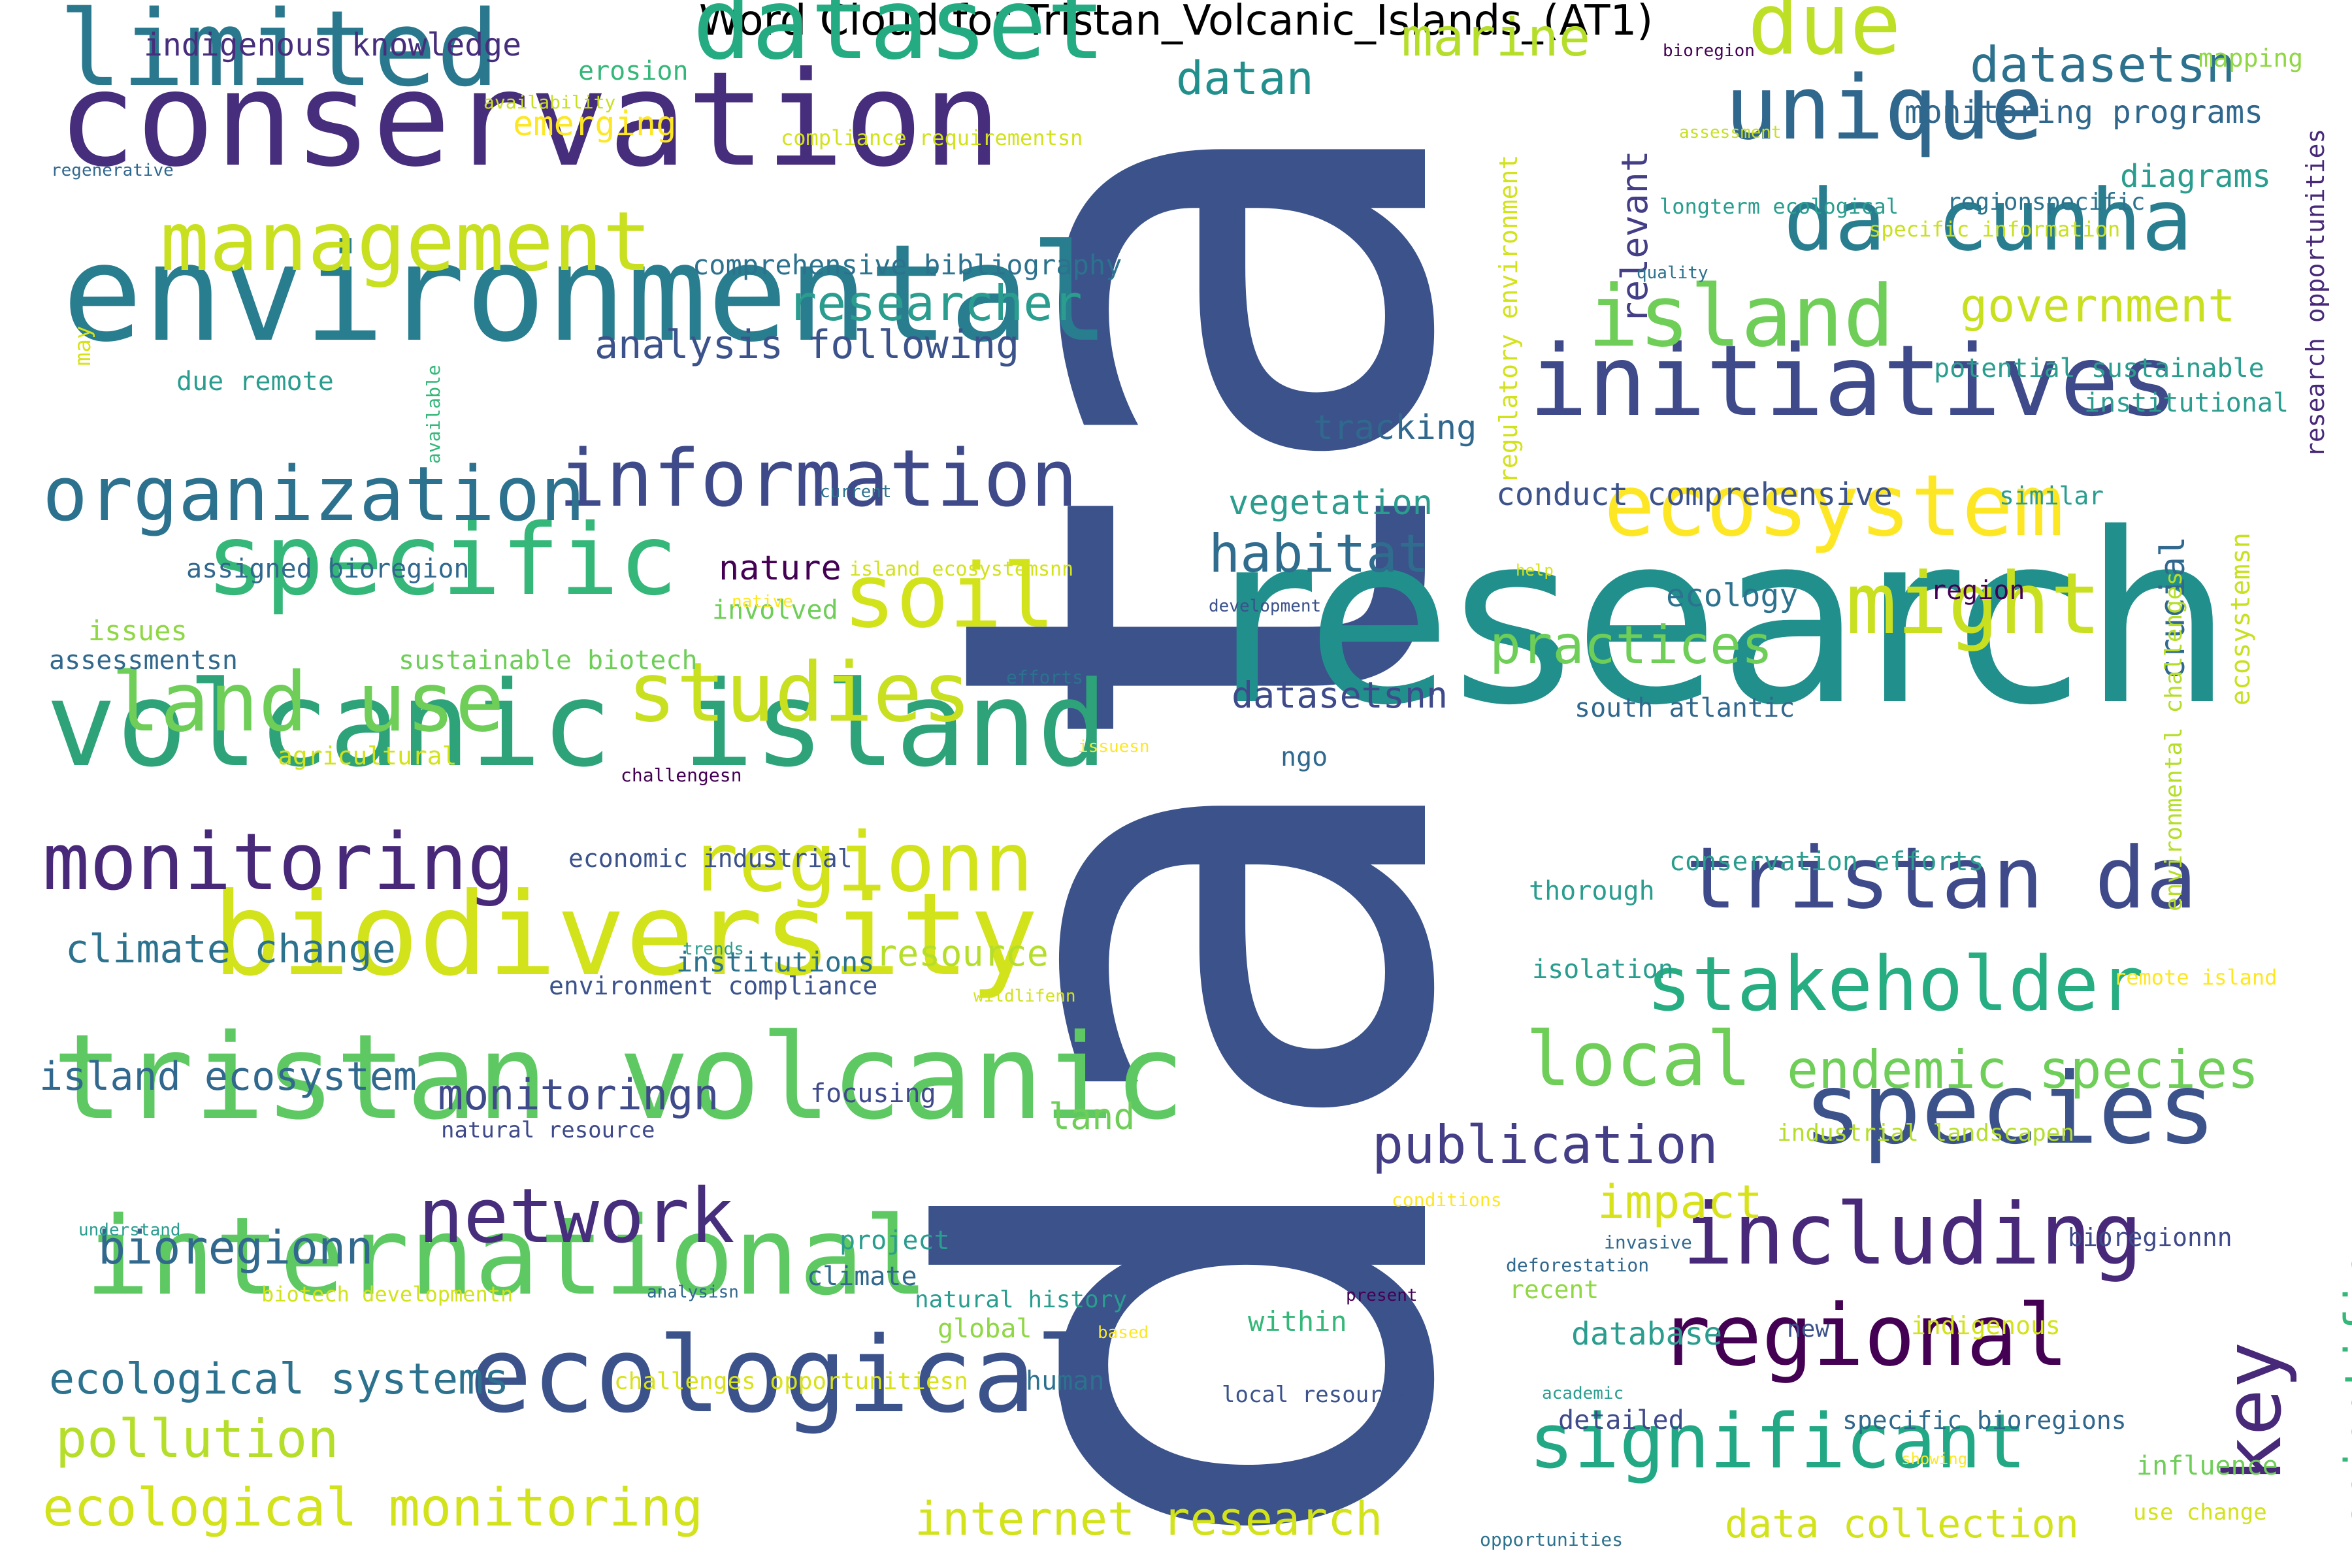 Image resolution: width=2352 pixels, height=1568 pixels. What do you see at coordinates (387, 1294) in the screenshot?
I see `word-biotech-developmentn: biotech developmentn` at bounding box center [387, 1294].